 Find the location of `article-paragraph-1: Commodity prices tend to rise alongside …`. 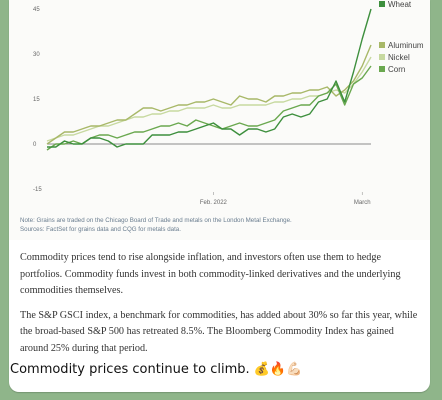

article-paragraph-1: Commodity prices tend to rise alongside … is located at coordinates (210, 274).